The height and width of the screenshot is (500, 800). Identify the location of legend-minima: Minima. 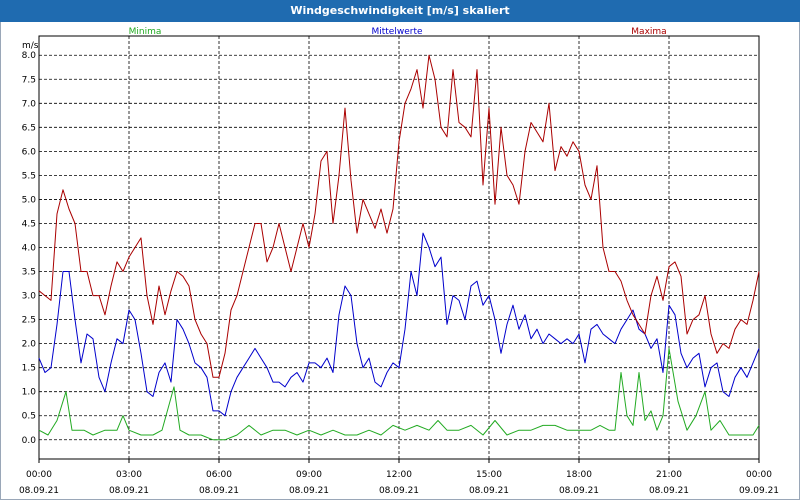
(145, 32).